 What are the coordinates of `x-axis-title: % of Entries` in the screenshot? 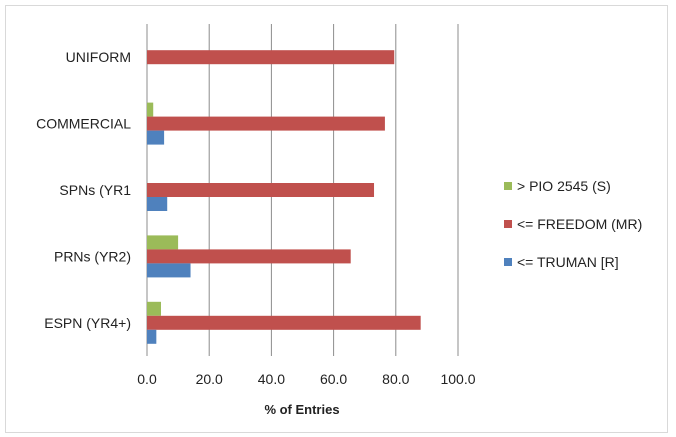 It's located at (301, 409).